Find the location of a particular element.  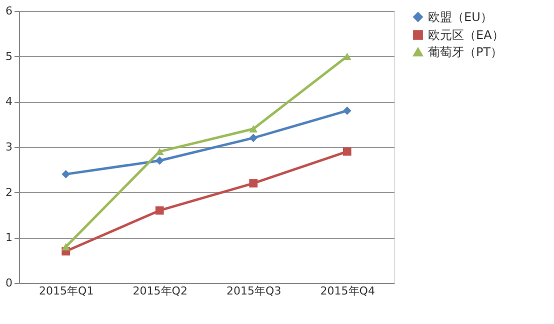

legend-label: 欧盟（EU） is located at coordinates (460, 17).